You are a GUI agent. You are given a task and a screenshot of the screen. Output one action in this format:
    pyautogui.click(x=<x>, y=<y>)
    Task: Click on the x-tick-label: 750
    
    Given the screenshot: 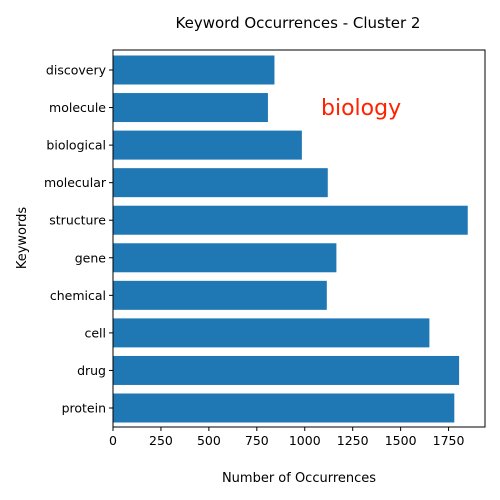 What is the action you would take?
    pyautogui.click(x=257, y=440)
    